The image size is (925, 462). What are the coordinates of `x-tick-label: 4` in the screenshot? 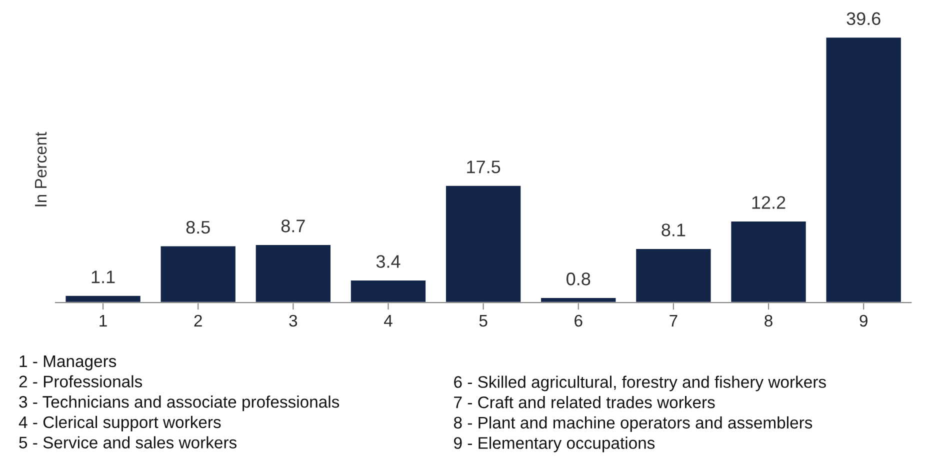 It's located at (388, 320).